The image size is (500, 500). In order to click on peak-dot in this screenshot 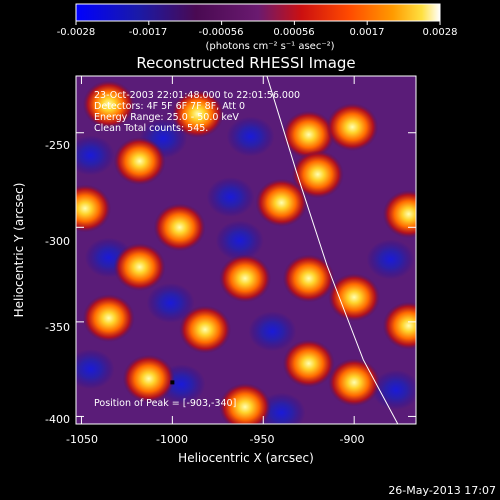, I will do `click(172, 382)`.